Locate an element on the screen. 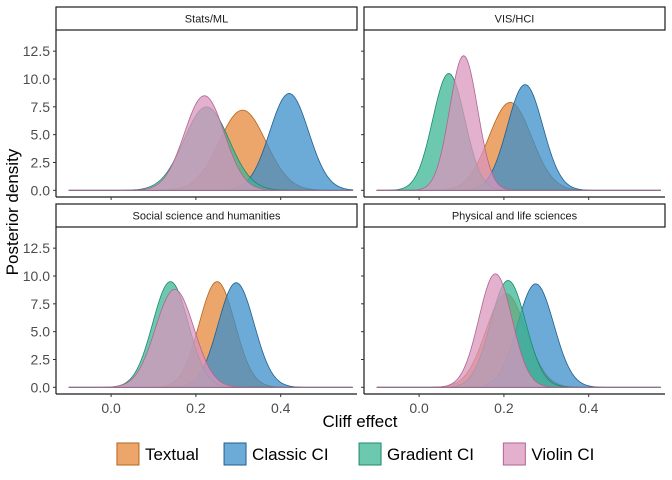  densities-physical-and-life-sciences is located at coordinates (518, 330).